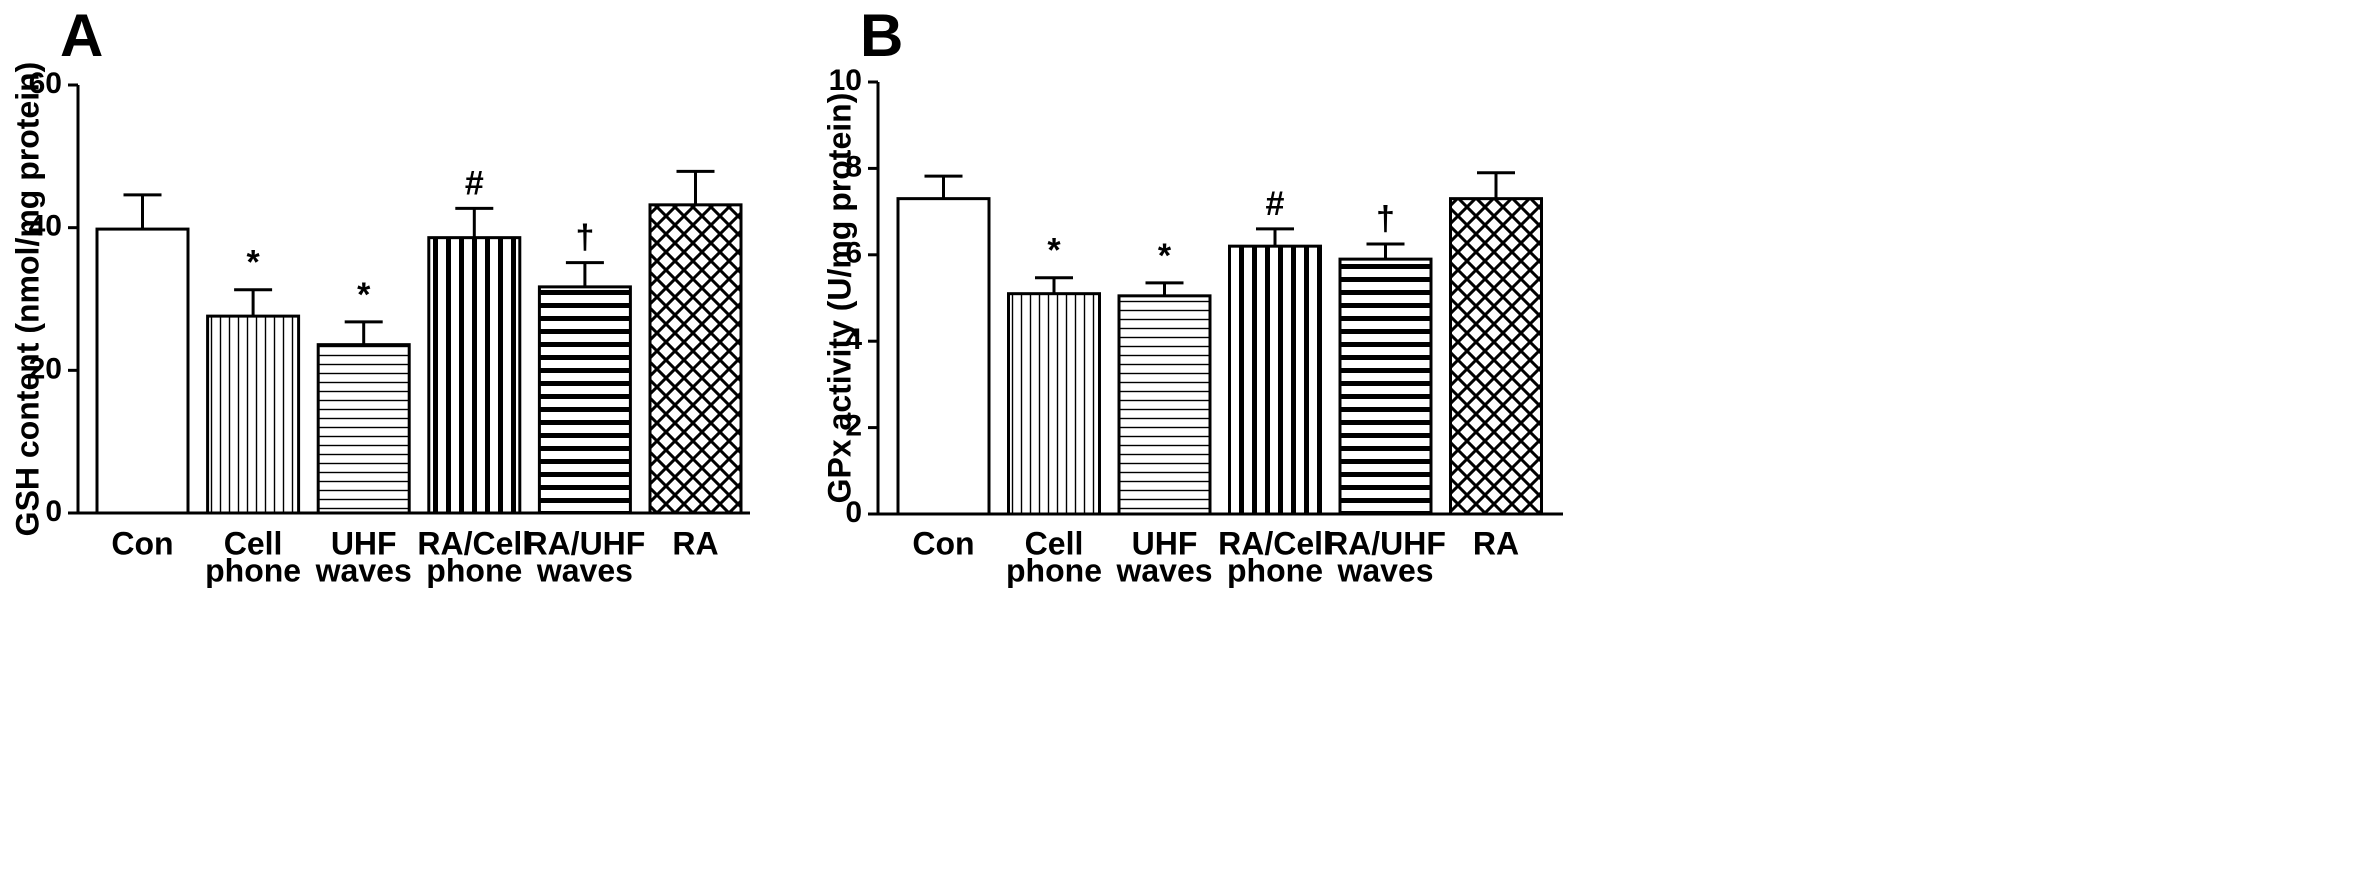  What do you see at coordinates (881, 35) in the screenshot?
I see `panel-letter-b: B` at bounding box center [881, 35].